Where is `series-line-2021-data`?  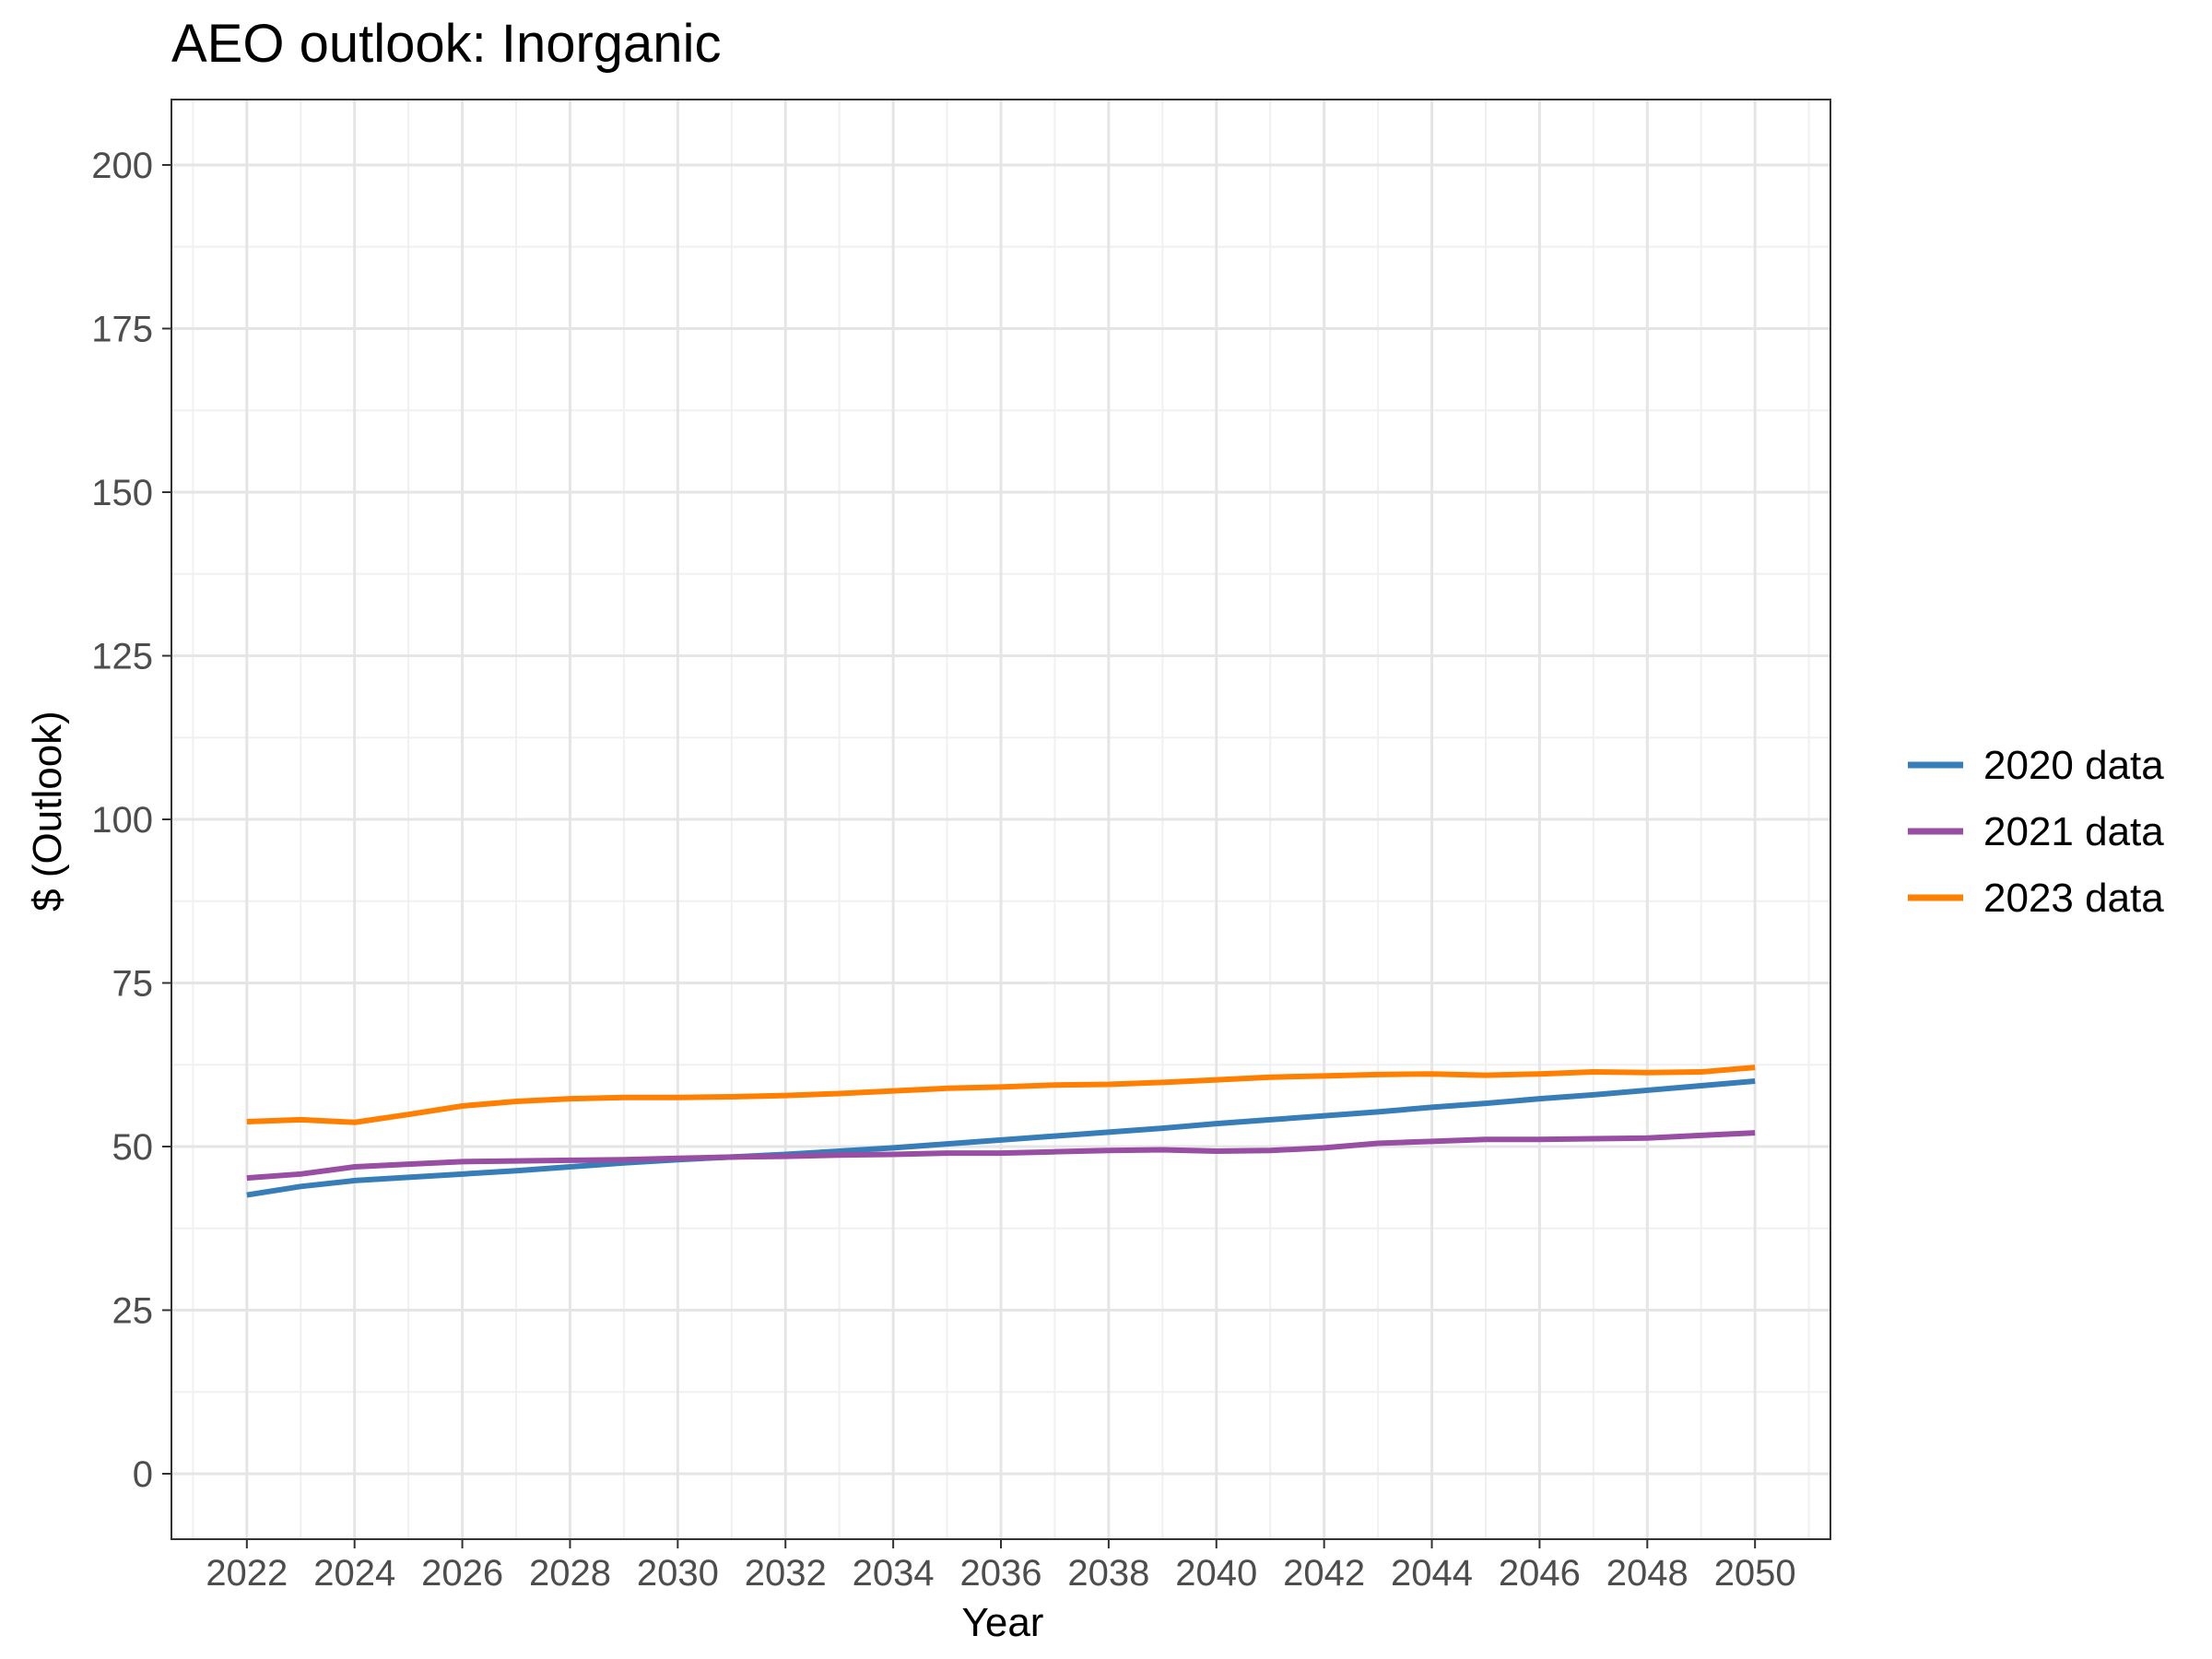 series-line-2021-data is located at coordinates (1001, 1156).